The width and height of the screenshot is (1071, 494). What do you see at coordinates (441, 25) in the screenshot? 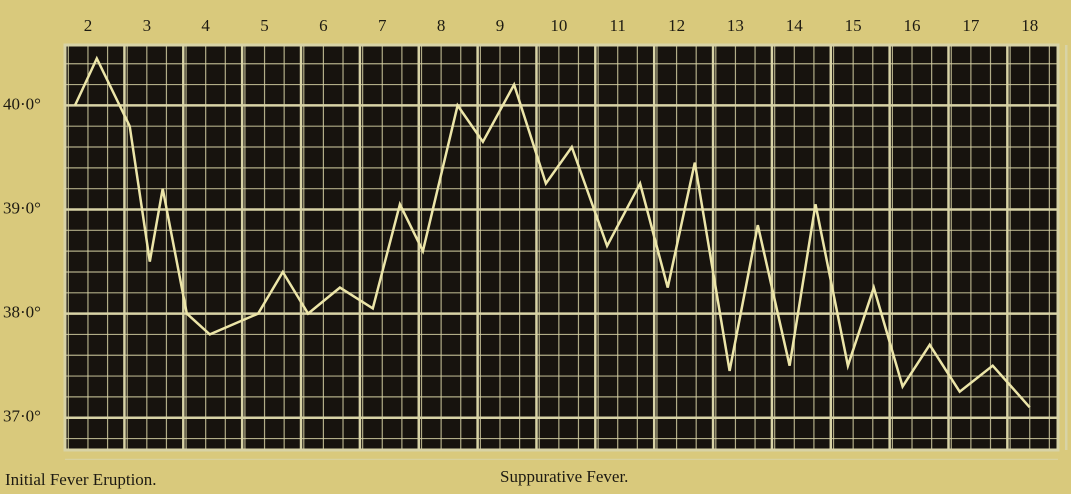
I see `x-tick-label: 8` at bounding box center [441, 25].